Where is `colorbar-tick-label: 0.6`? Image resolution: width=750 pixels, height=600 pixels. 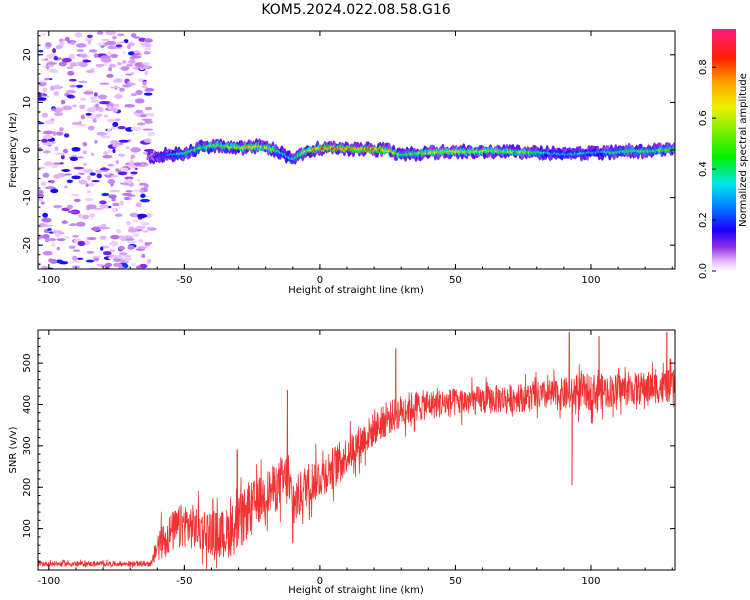
colorbar-tick-label: 0.6 is located at coordinates (703, 118).